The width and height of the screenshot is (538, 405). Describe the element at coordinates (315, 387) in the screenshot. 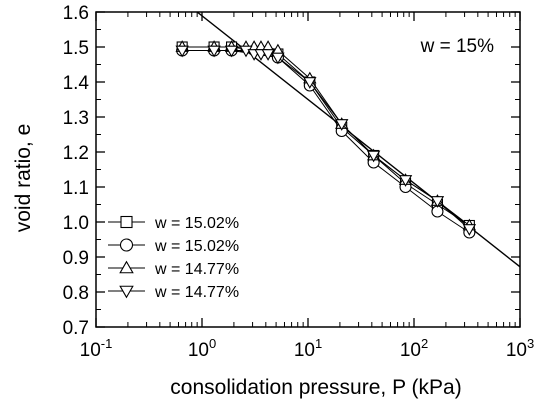

I see `x-axis-label: consolidation pressure, P (kPa)` at that location.